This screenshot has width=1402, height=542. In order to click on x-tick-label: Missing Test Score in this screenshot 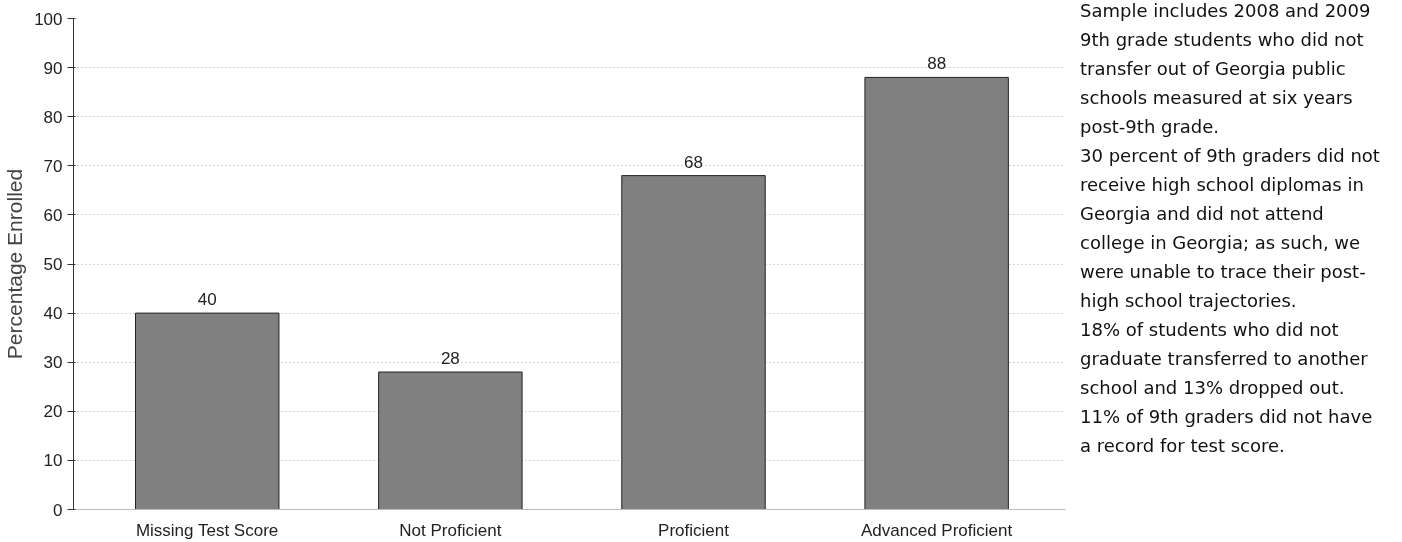, I will do `click(207, 530)`.